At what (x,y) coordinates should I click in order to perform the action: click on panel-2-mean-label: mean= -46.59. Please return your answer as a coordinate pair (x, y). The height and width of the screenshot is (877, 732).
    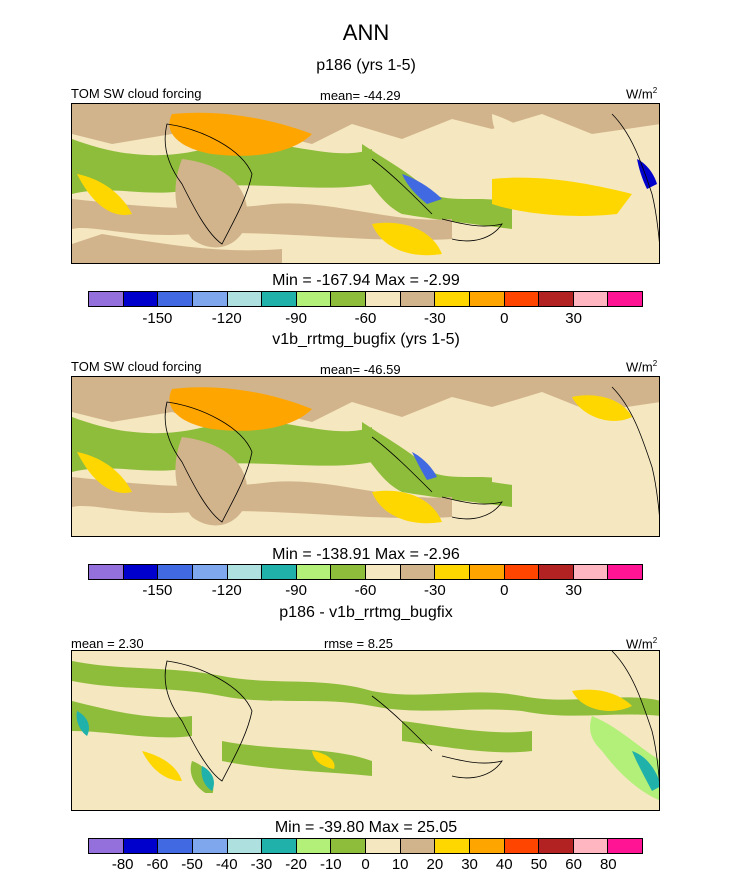
    Looking at the image, I should click on (360, 369).